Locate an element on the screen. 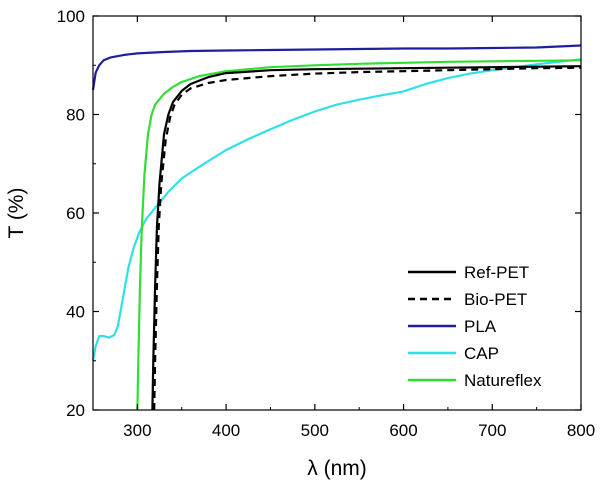 This screenshot has height=485, width=602. y-tick-label: 20 is located at coordinates (75, 410).